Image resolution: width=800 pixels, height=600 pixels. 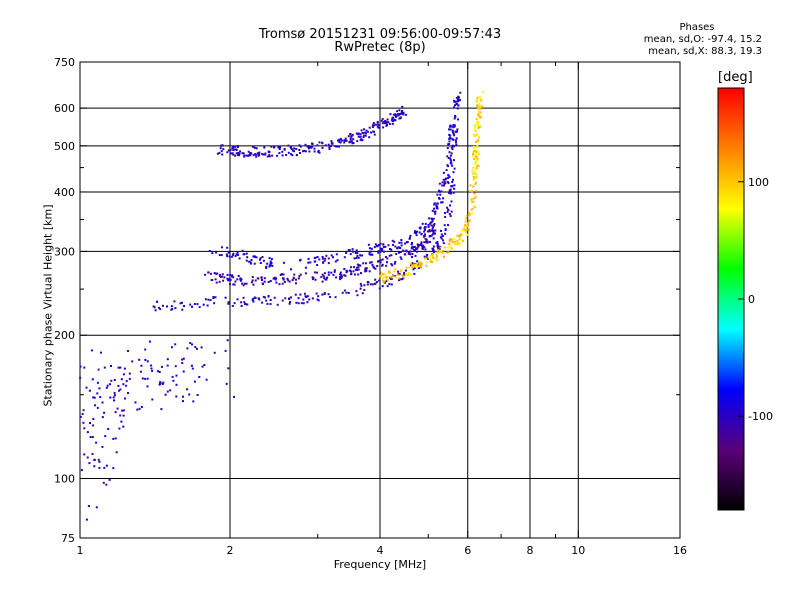 I want to click on chart-title: Tromsø 20151231 09:56:00-09:57:43, so click(x=380, y=34).